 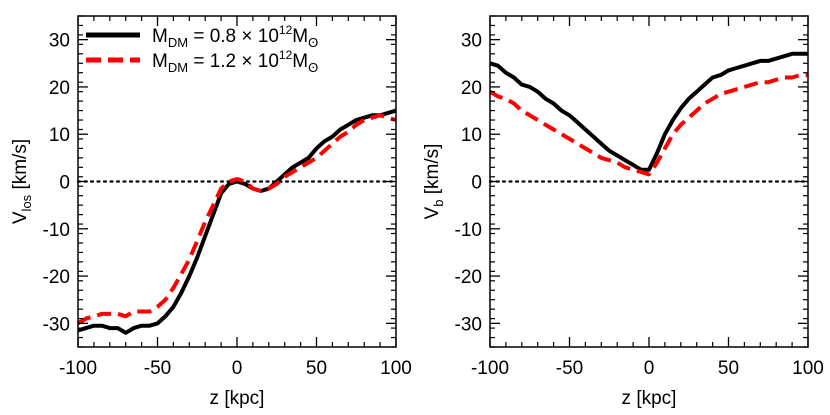 I want to click on y-axis-label: Vlos [km/s], so click(x=22, y=181).